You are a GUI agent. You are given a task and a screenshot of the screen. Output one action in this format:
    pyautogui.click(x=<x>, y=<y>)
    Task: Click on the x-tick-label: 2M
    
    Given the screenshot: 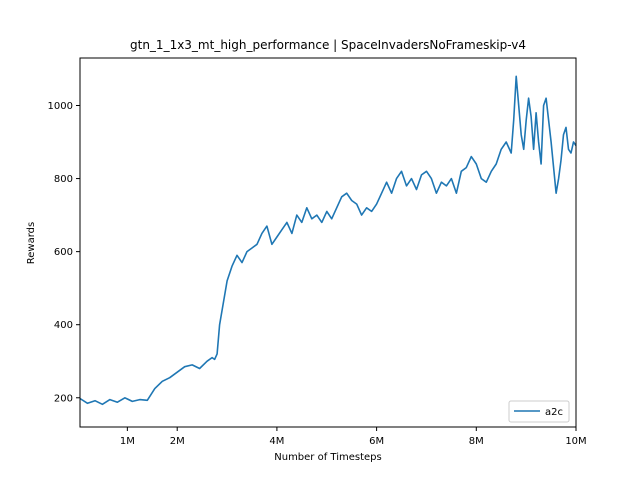 What is the action you would take?
    pyautogui.click(x=177, y=441)
    